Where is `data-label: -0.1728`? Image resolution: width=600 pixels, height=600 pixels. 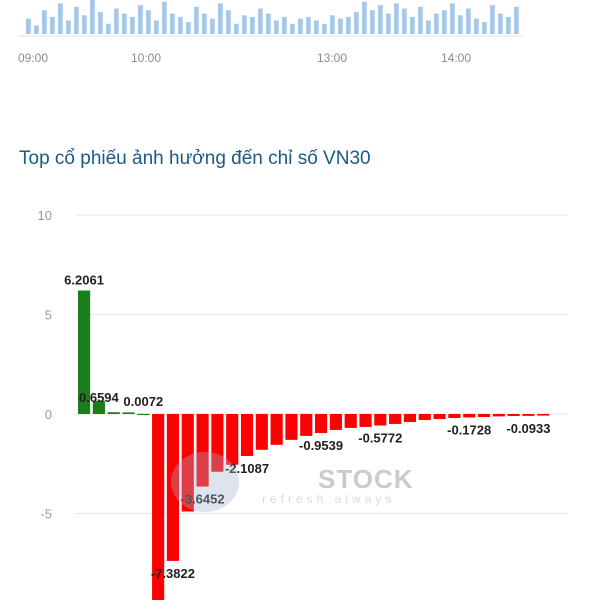 data-label: -0.1728 is located at coordinates (469, 429).